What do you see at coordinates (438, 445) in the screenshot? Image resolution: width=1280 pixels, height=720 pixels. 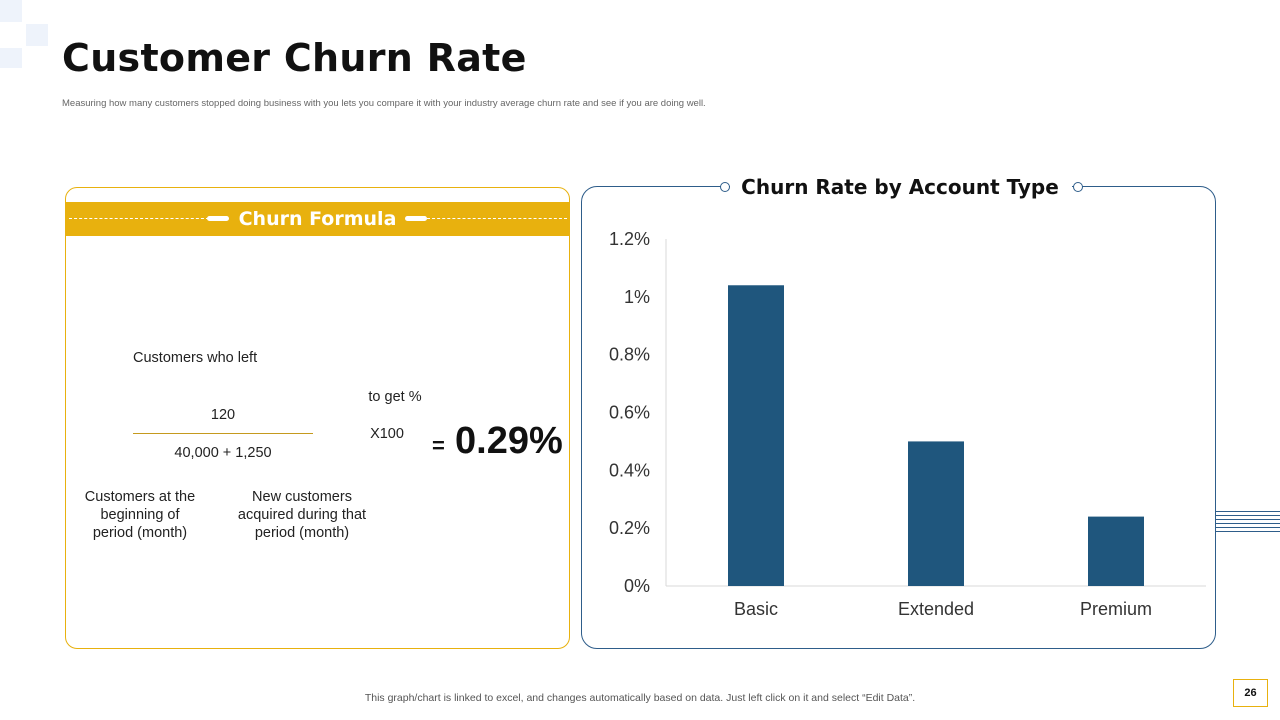 I see `equals-sign: =` at bounding box center [438, 445].